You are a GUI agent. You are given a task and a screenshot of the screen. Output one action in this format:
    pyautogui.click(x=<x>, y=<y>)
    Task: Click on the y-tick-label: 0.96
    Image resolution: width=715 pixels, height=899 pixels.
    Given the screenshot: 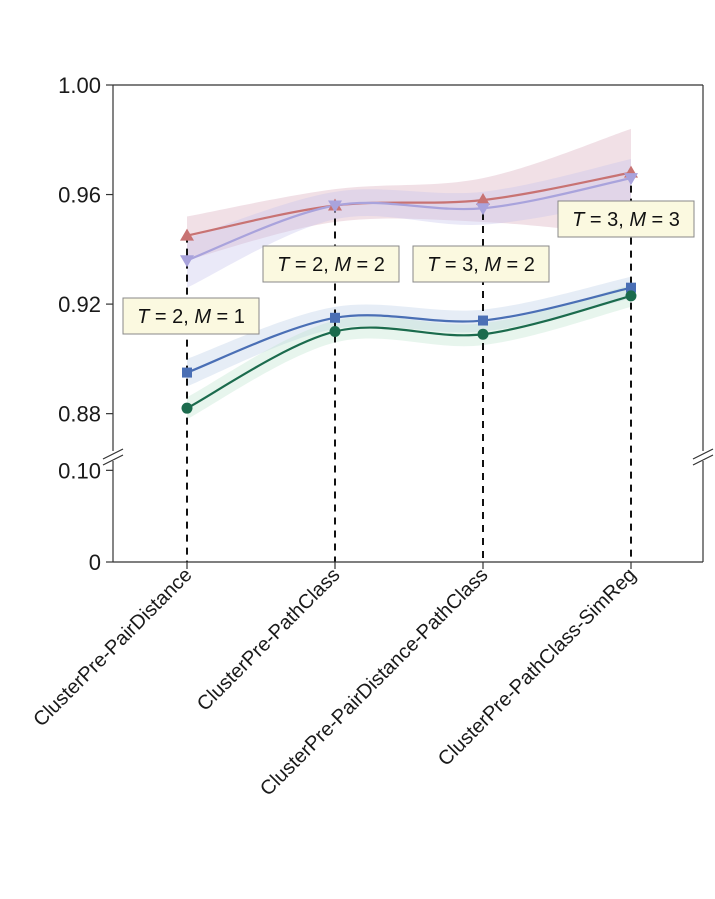 What is the action you would take?
    pyautogui.click(x=79, y=195)
    